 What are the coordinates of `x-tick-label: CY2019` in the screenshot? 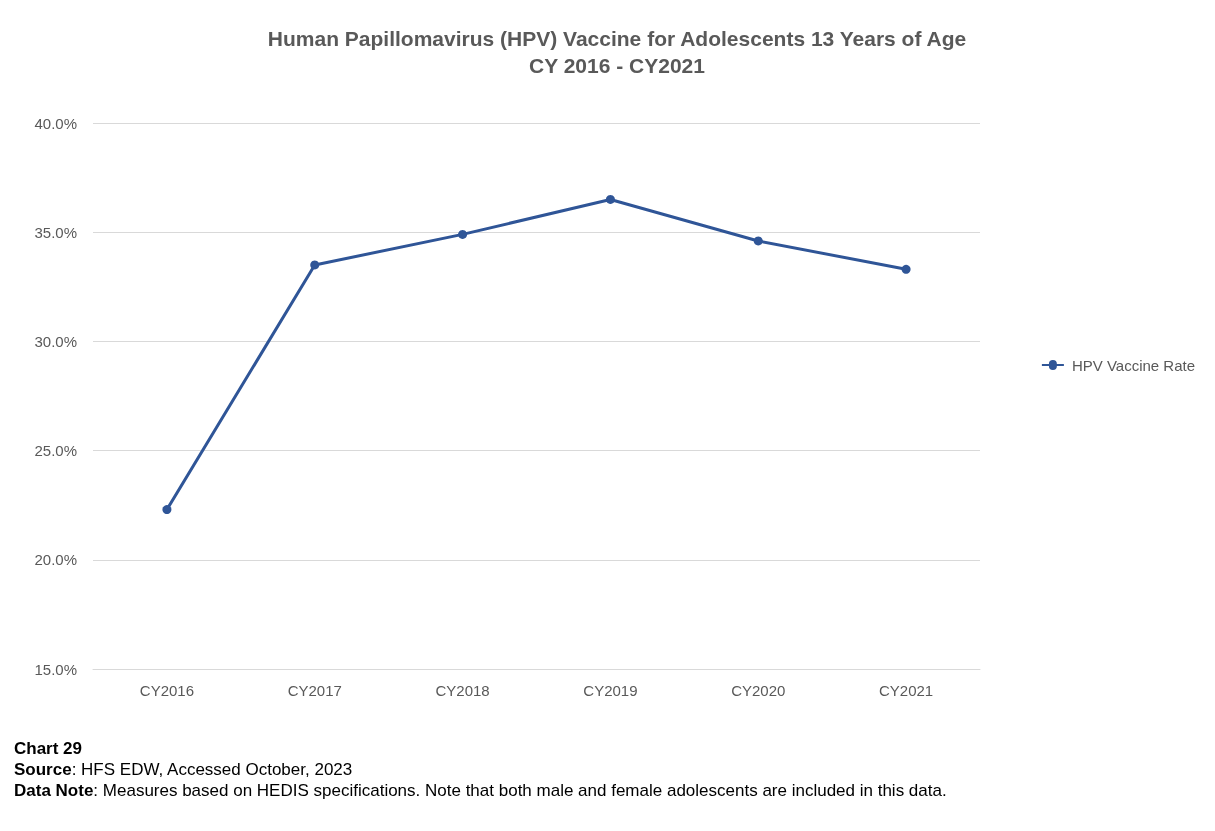 It's located at (610, 690).